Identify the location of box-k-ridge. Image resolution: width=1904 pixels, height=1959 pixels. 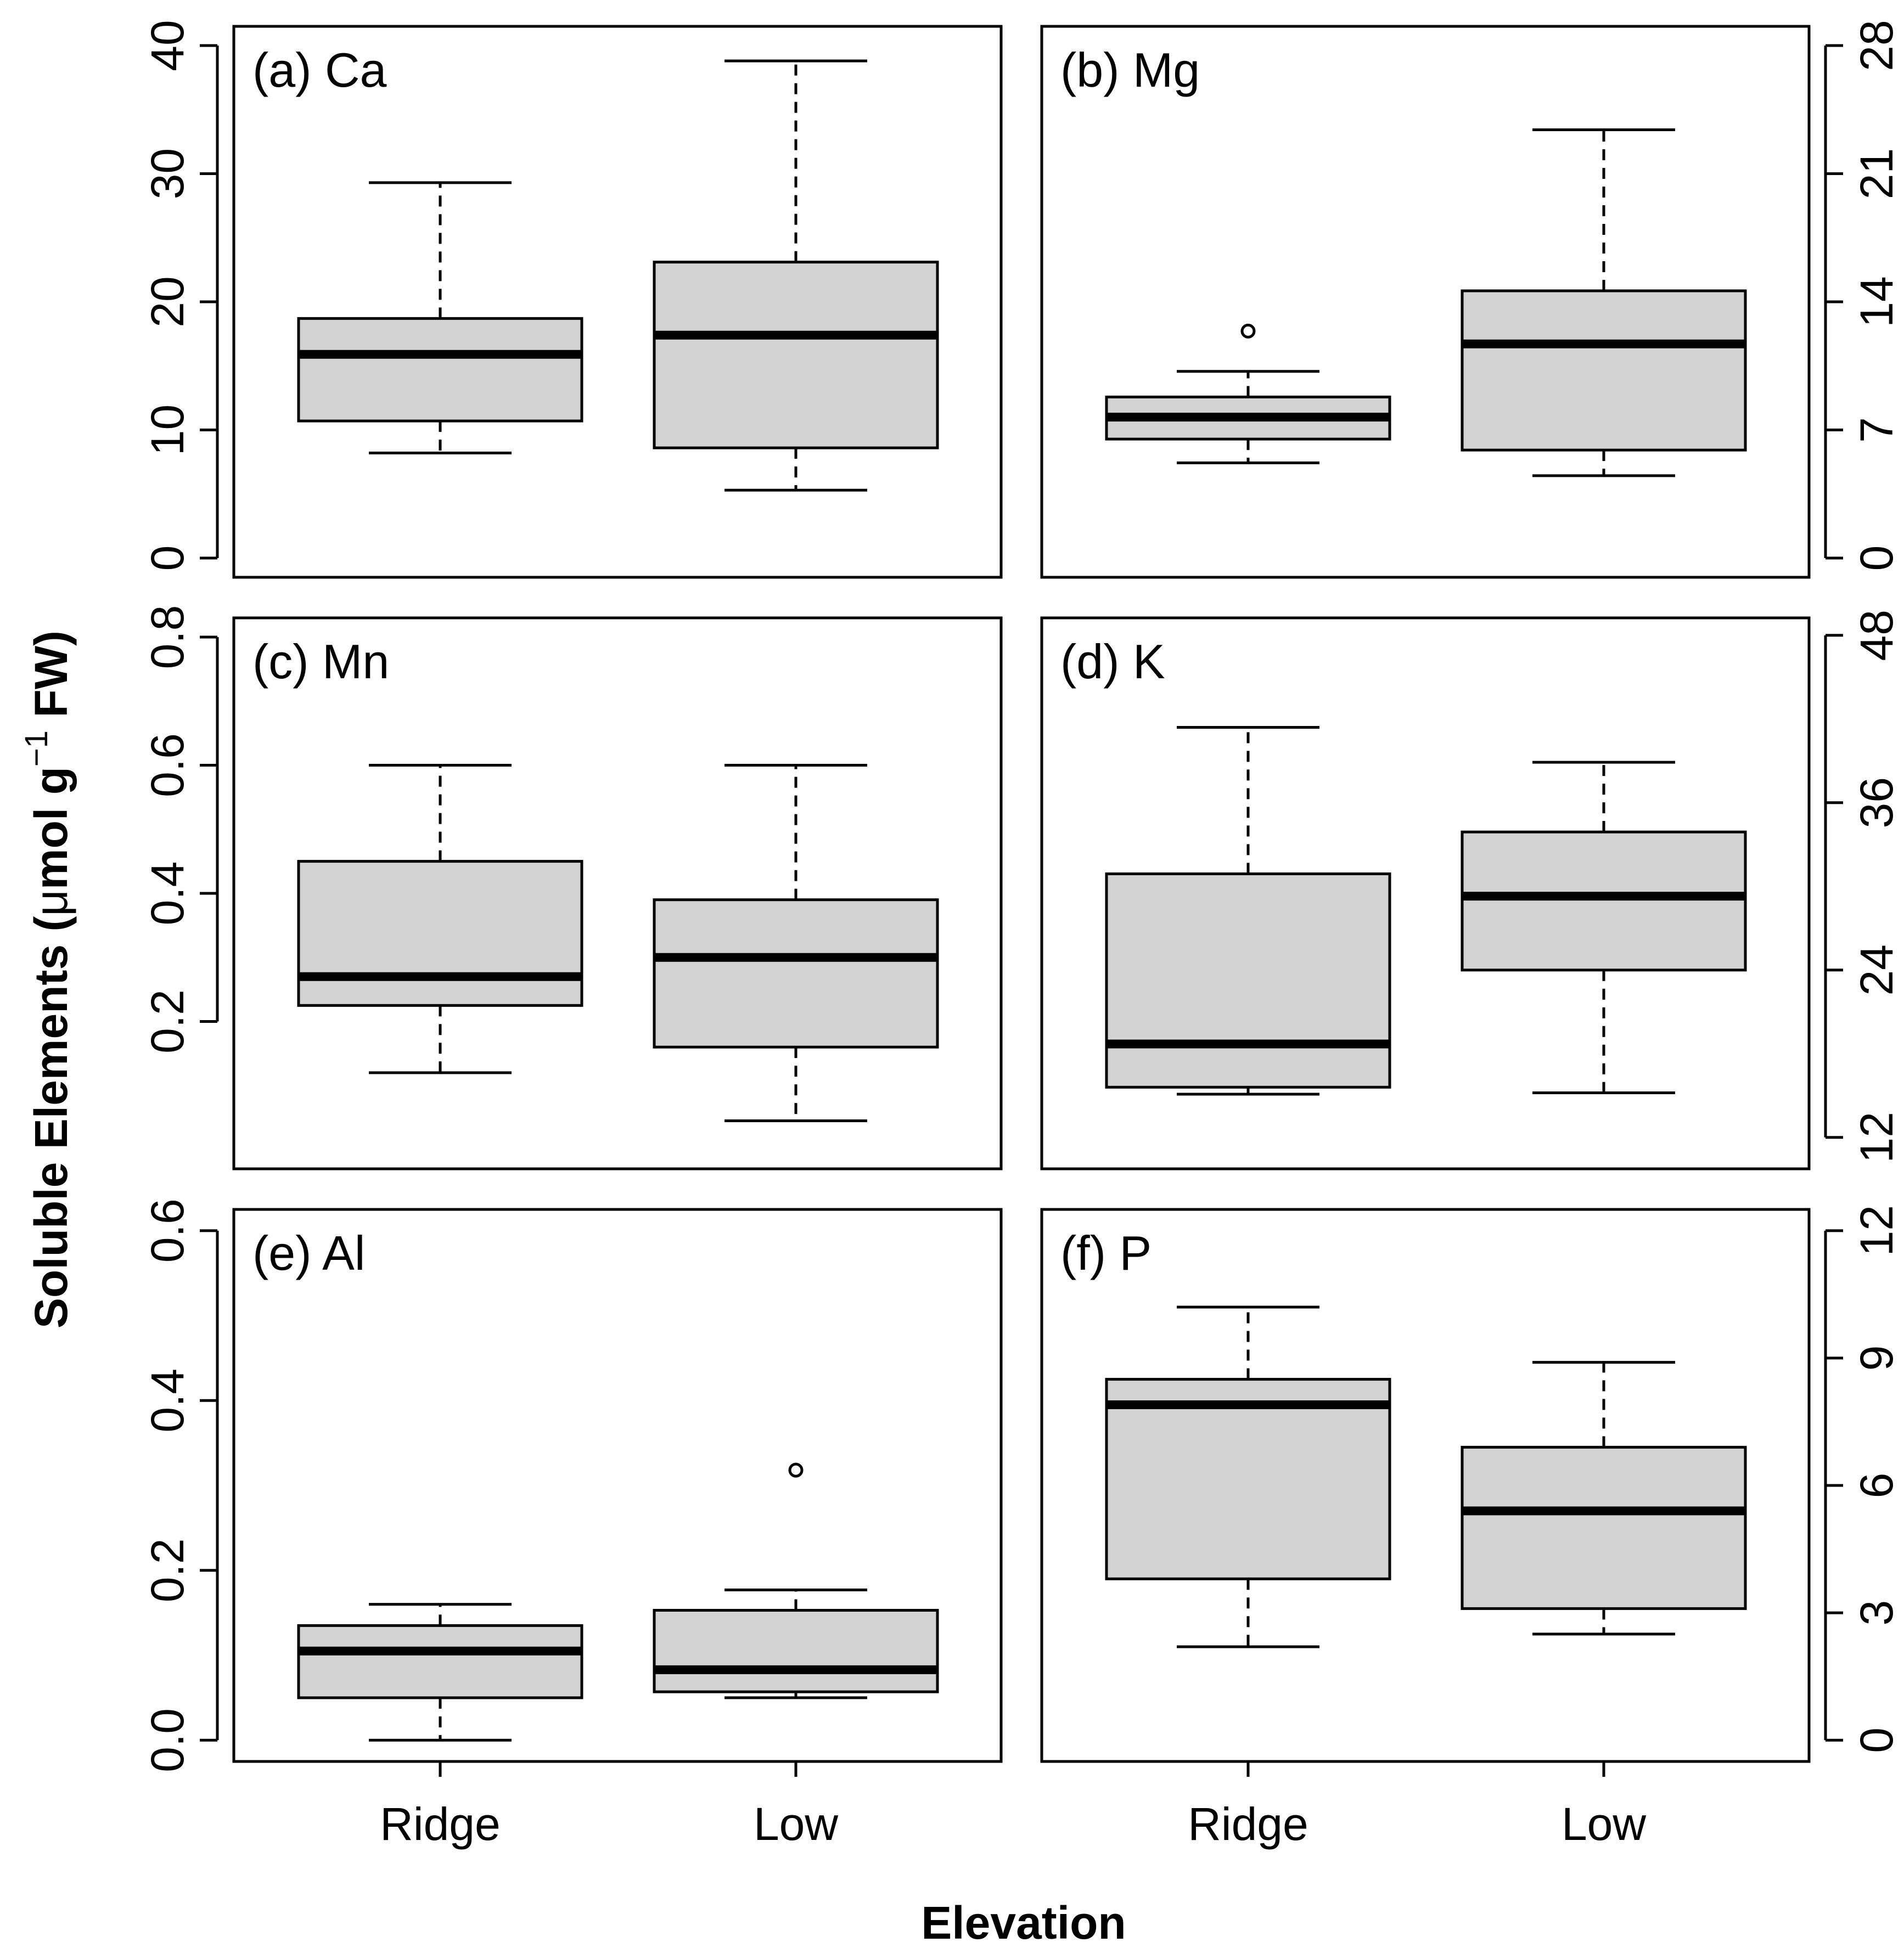
(1248, 911).